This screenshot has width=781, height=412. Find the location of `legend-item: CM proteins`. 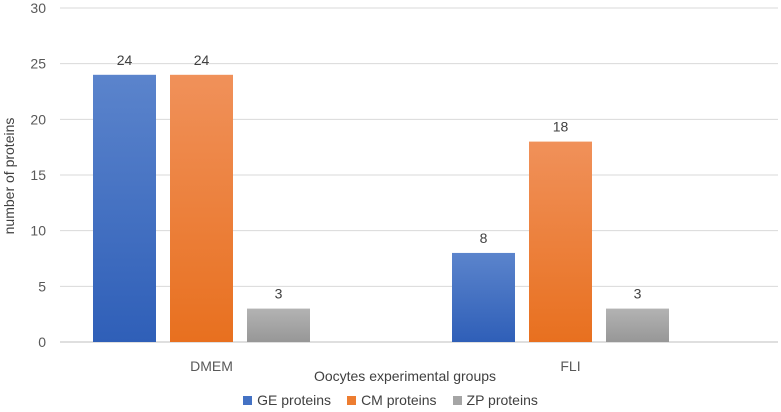

legend-item: CM proteins is located at coordinates (392, 400).